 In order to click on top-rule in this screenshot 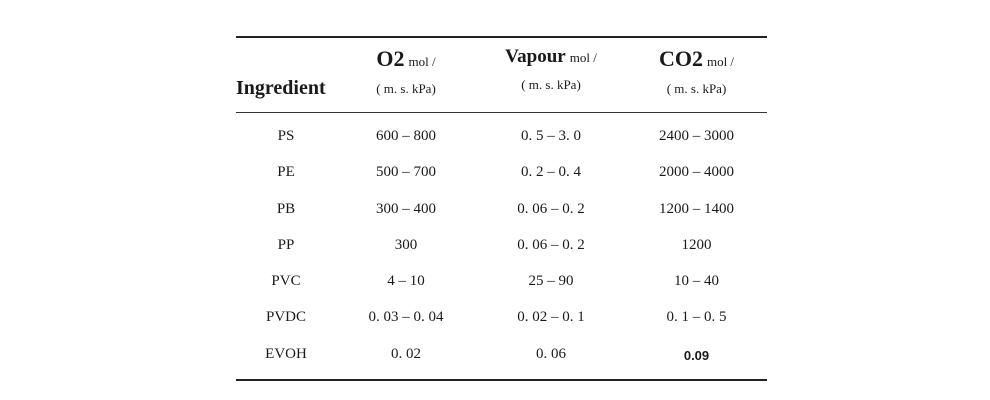, I will do `click(501, 37)`.